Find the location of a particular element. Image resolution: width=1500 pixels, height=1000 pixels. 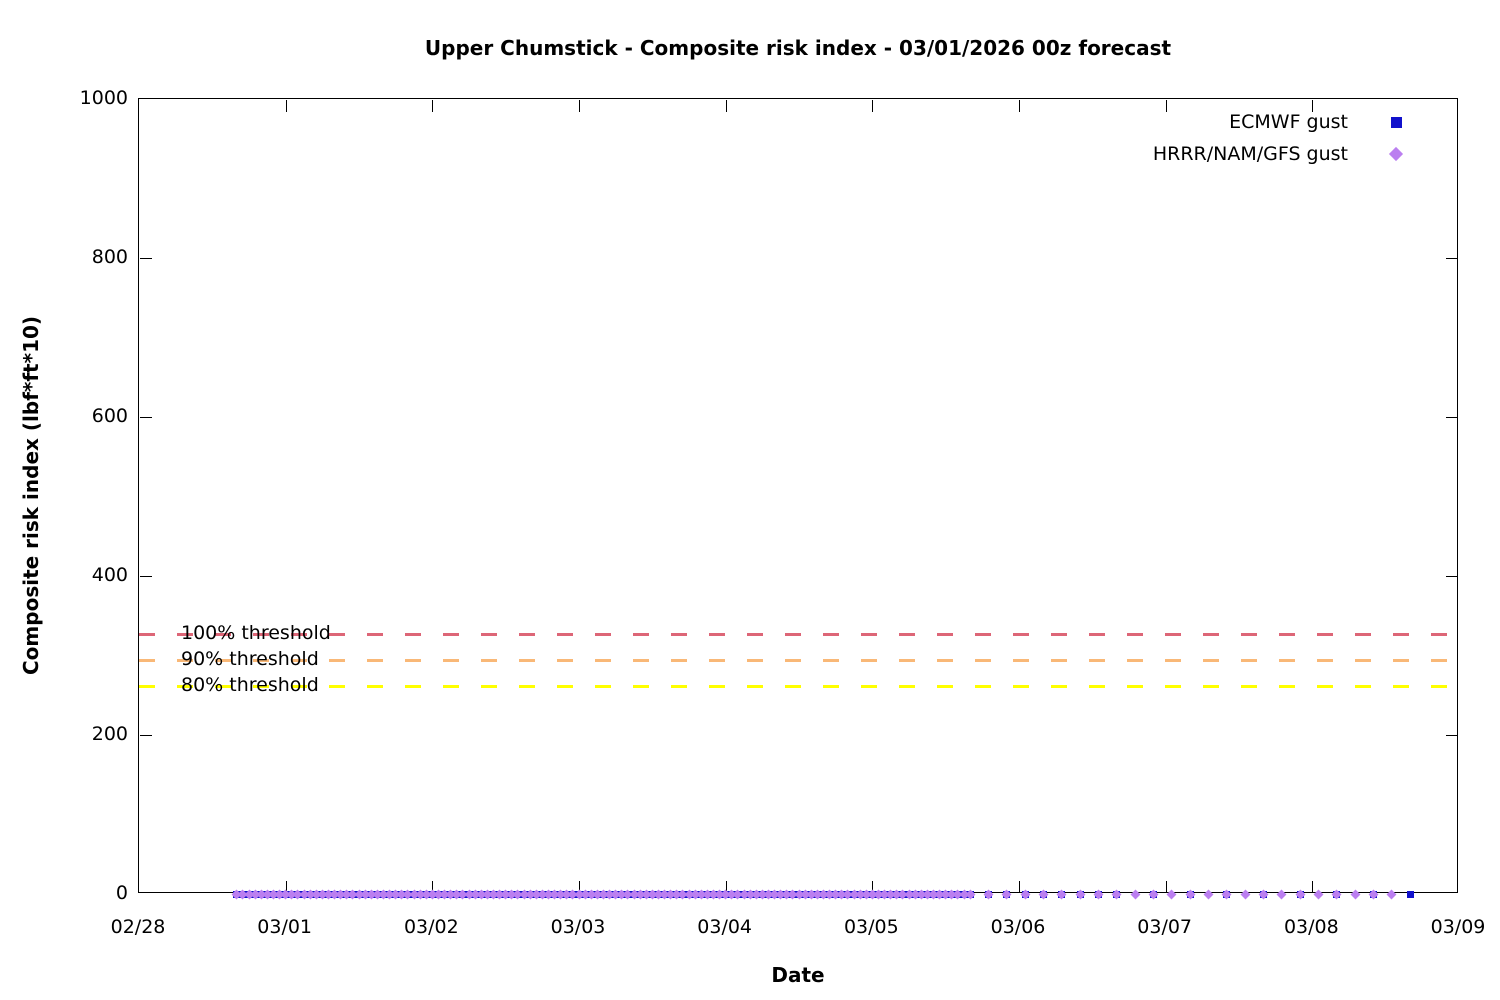

legend-label-ecmwf: ECMWF gust is located at coordinates (1288, 122).